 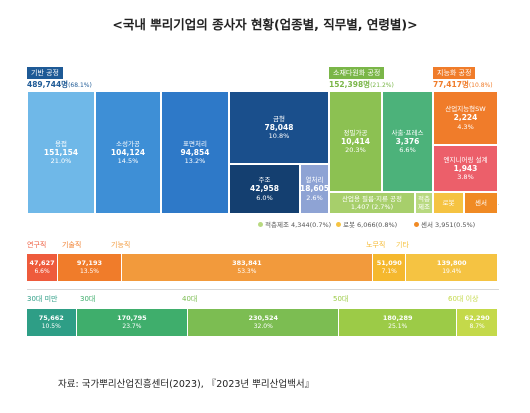 I want to click on tile-percent: 3.8%, so click(x=465, y=177).